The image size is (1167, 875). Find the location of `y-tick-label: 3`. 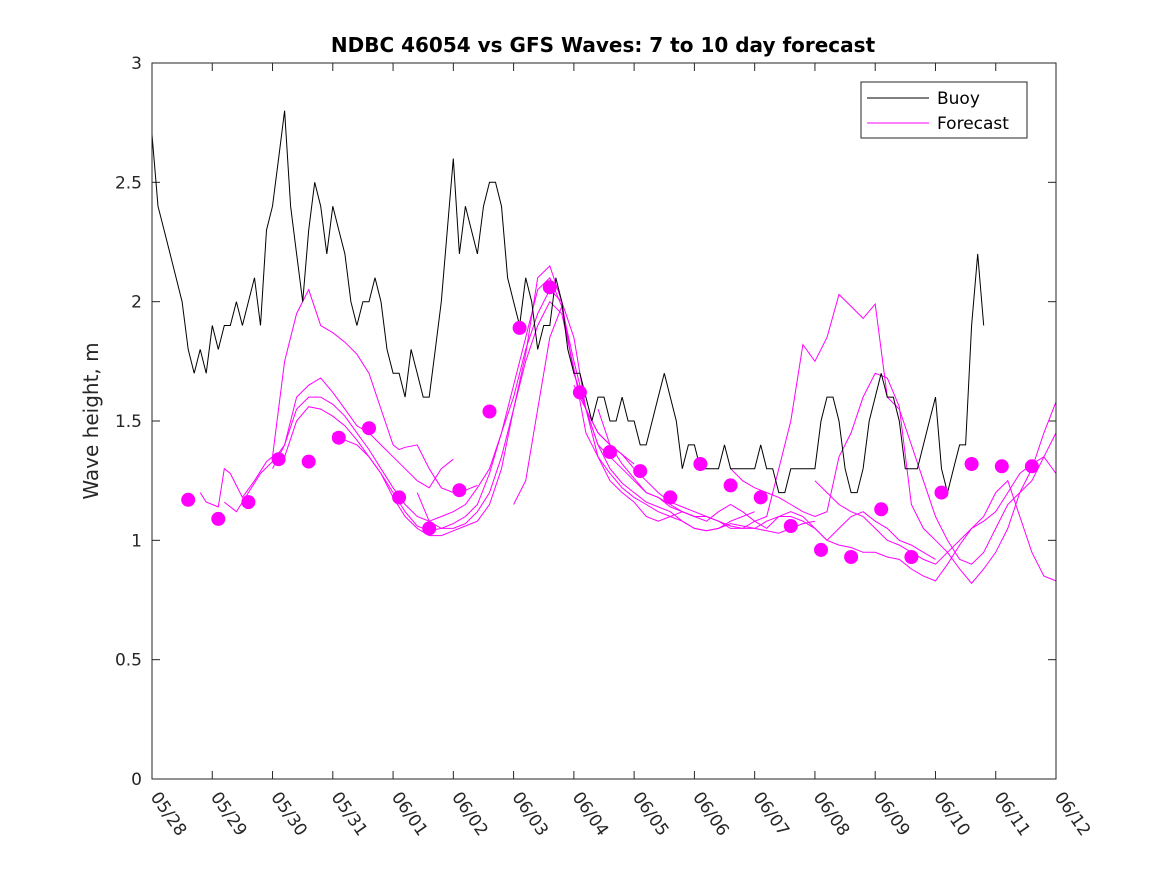

y-tick-label: 3 is located at coordinates (136, 64).